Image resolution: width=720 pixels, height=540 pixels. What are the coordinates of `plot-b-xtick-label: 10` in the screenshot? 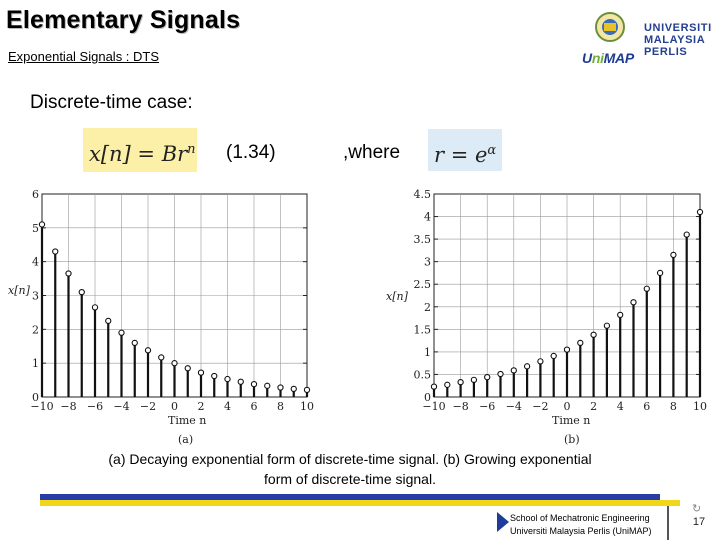 It's located at (700, 406).